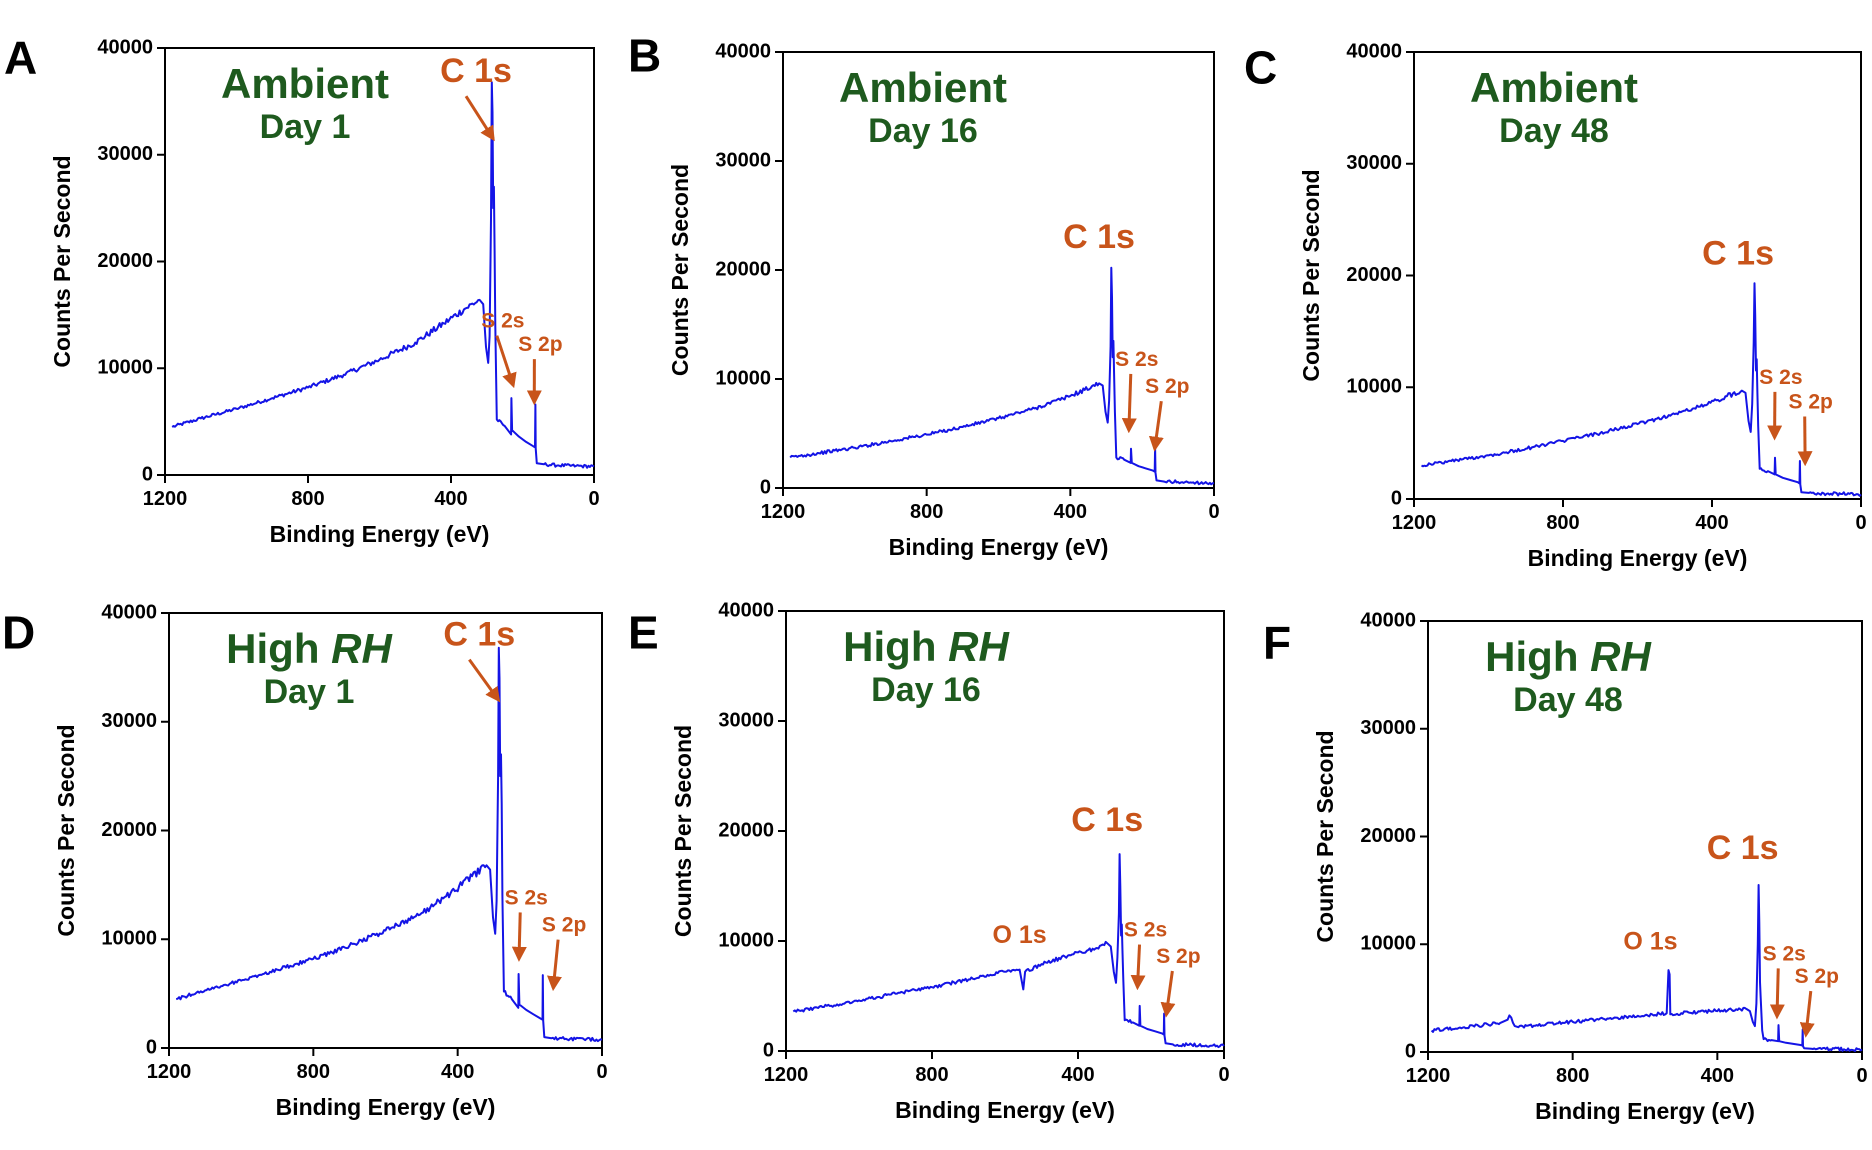 The width and height of the screenshot is (1872, 1150). Describe the element at coordinates (1260, 68) in the screenshot. I see `panel-letter: C` at that location.